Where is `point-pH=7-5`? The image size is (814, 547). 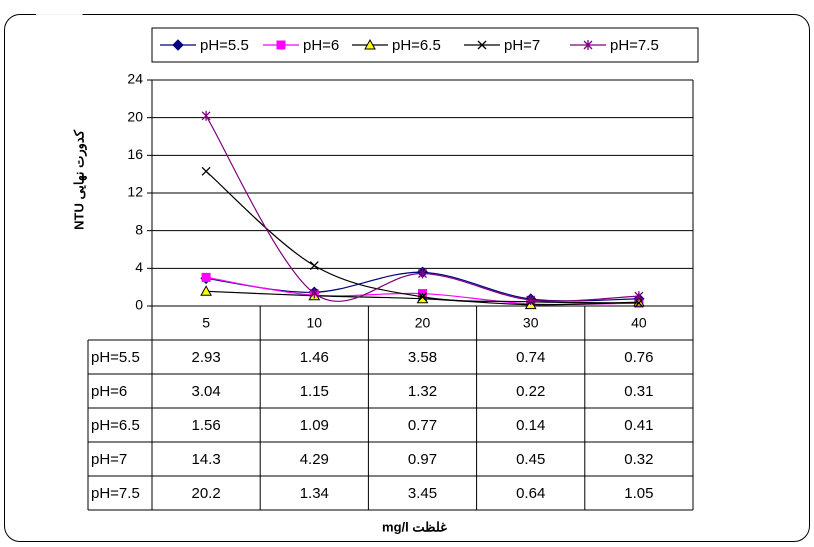 point-pH=7-5 is located at coordinates (206, 171).